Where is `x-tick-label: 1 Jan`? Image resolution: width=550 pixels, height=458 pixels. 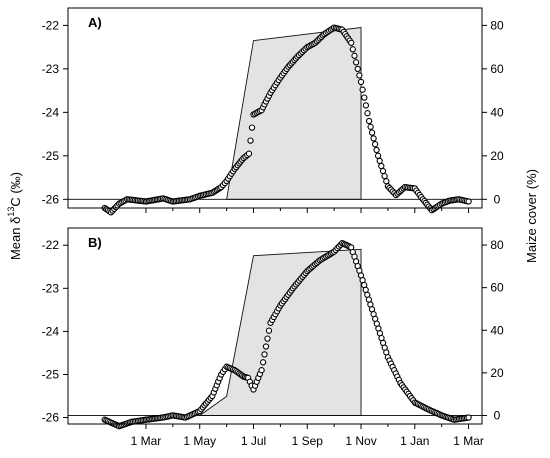 x-tick-label: 1 Jan is located at coordinates (414, 441).